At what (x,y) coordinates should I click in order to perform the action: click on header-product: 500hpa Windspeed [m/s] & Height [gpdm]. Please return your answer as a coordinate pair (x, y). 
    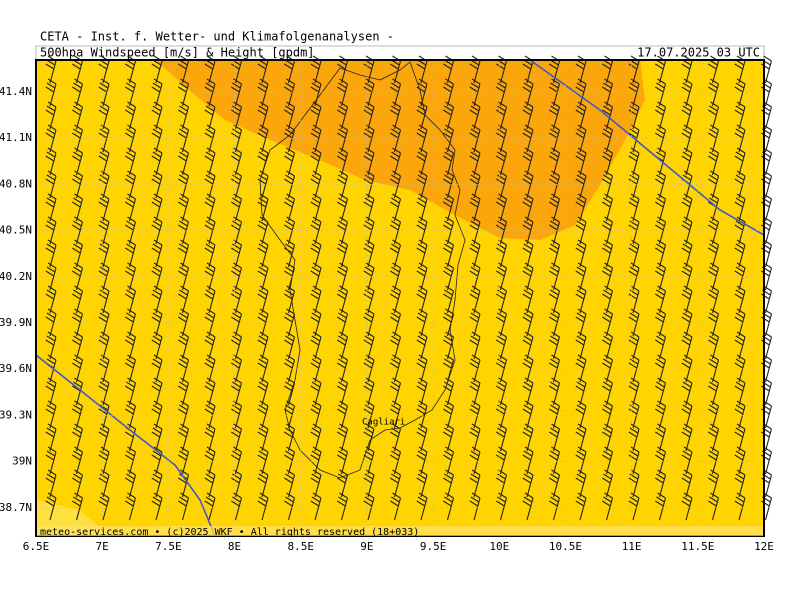
    Looking at the image, I should click on (177, 53).